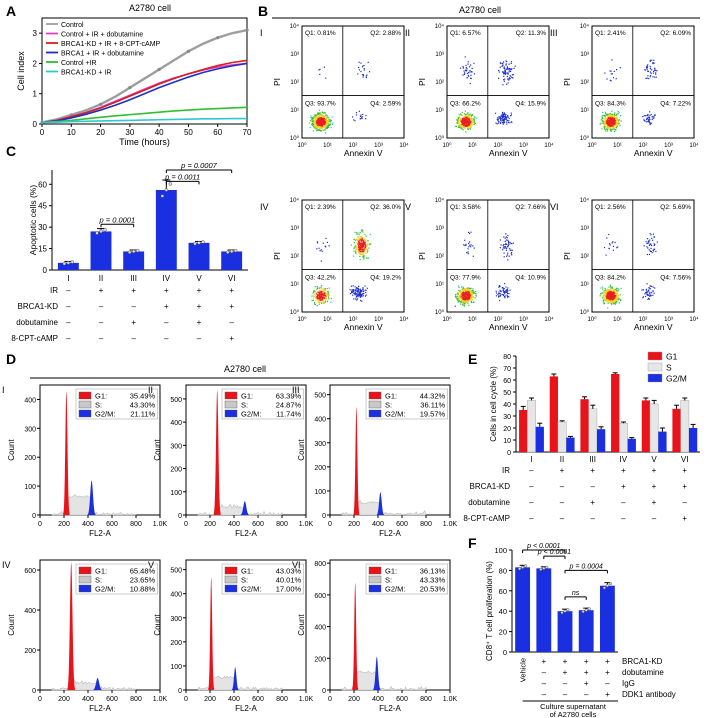  Describe the element at coordinates (116, 219) in the screenshot. I see `panel-c-pvalue: p = 0.0001` at that location.